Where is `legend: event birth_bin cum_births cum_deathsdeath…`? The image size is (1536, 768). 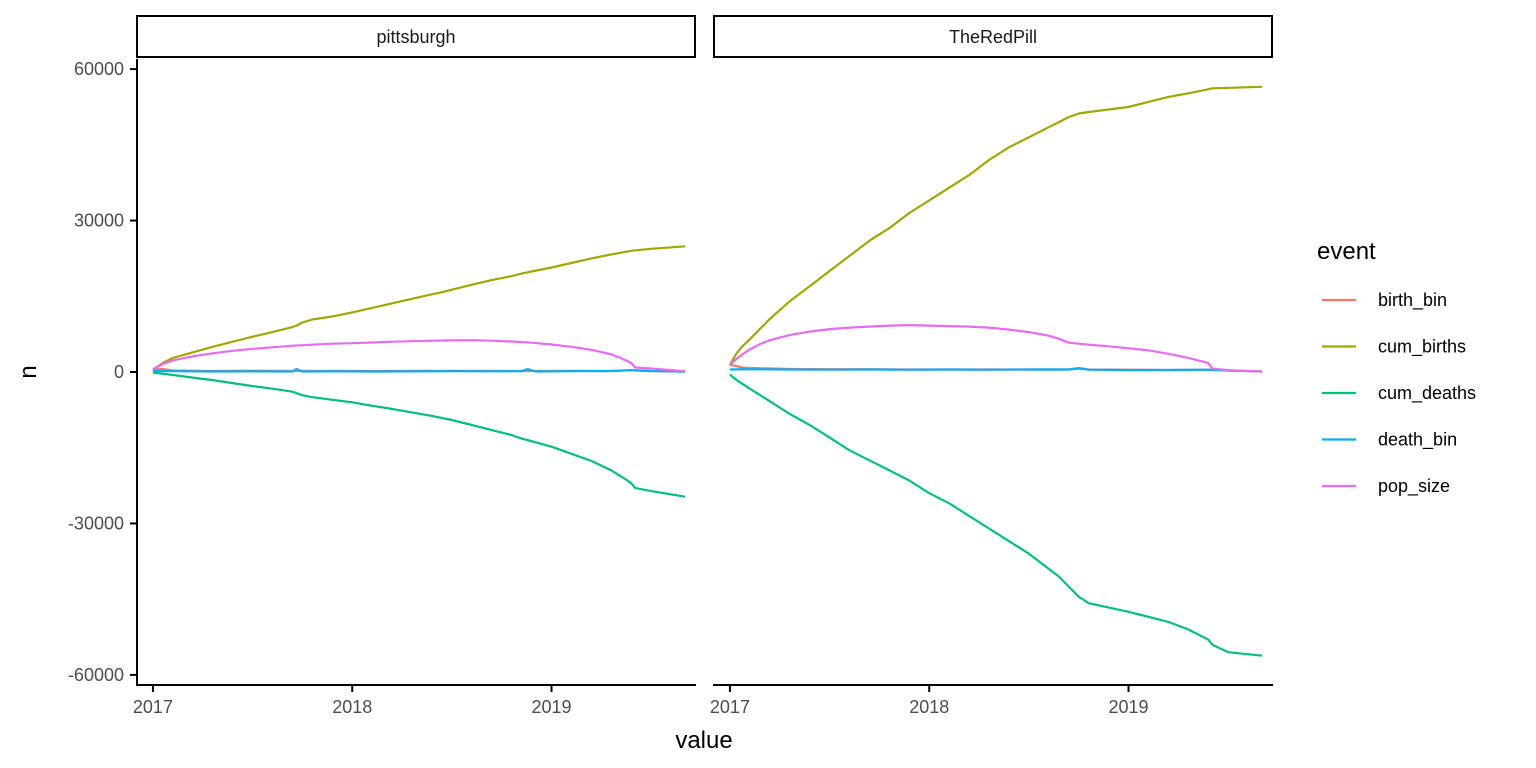
legend: event birth_bin cum_births cum_deathsdeath… is located at coordinates (1396, 367).